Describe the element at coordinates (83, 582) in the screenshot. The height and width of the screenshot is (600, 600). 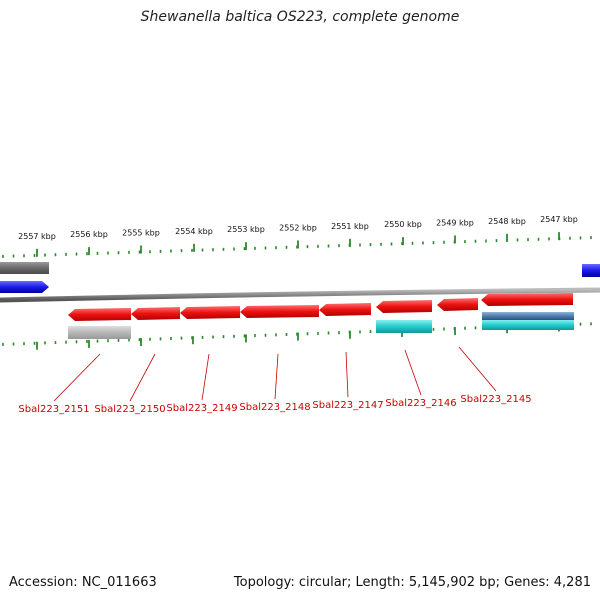
I see `accession-text: Accession: NC_011663` at that location.